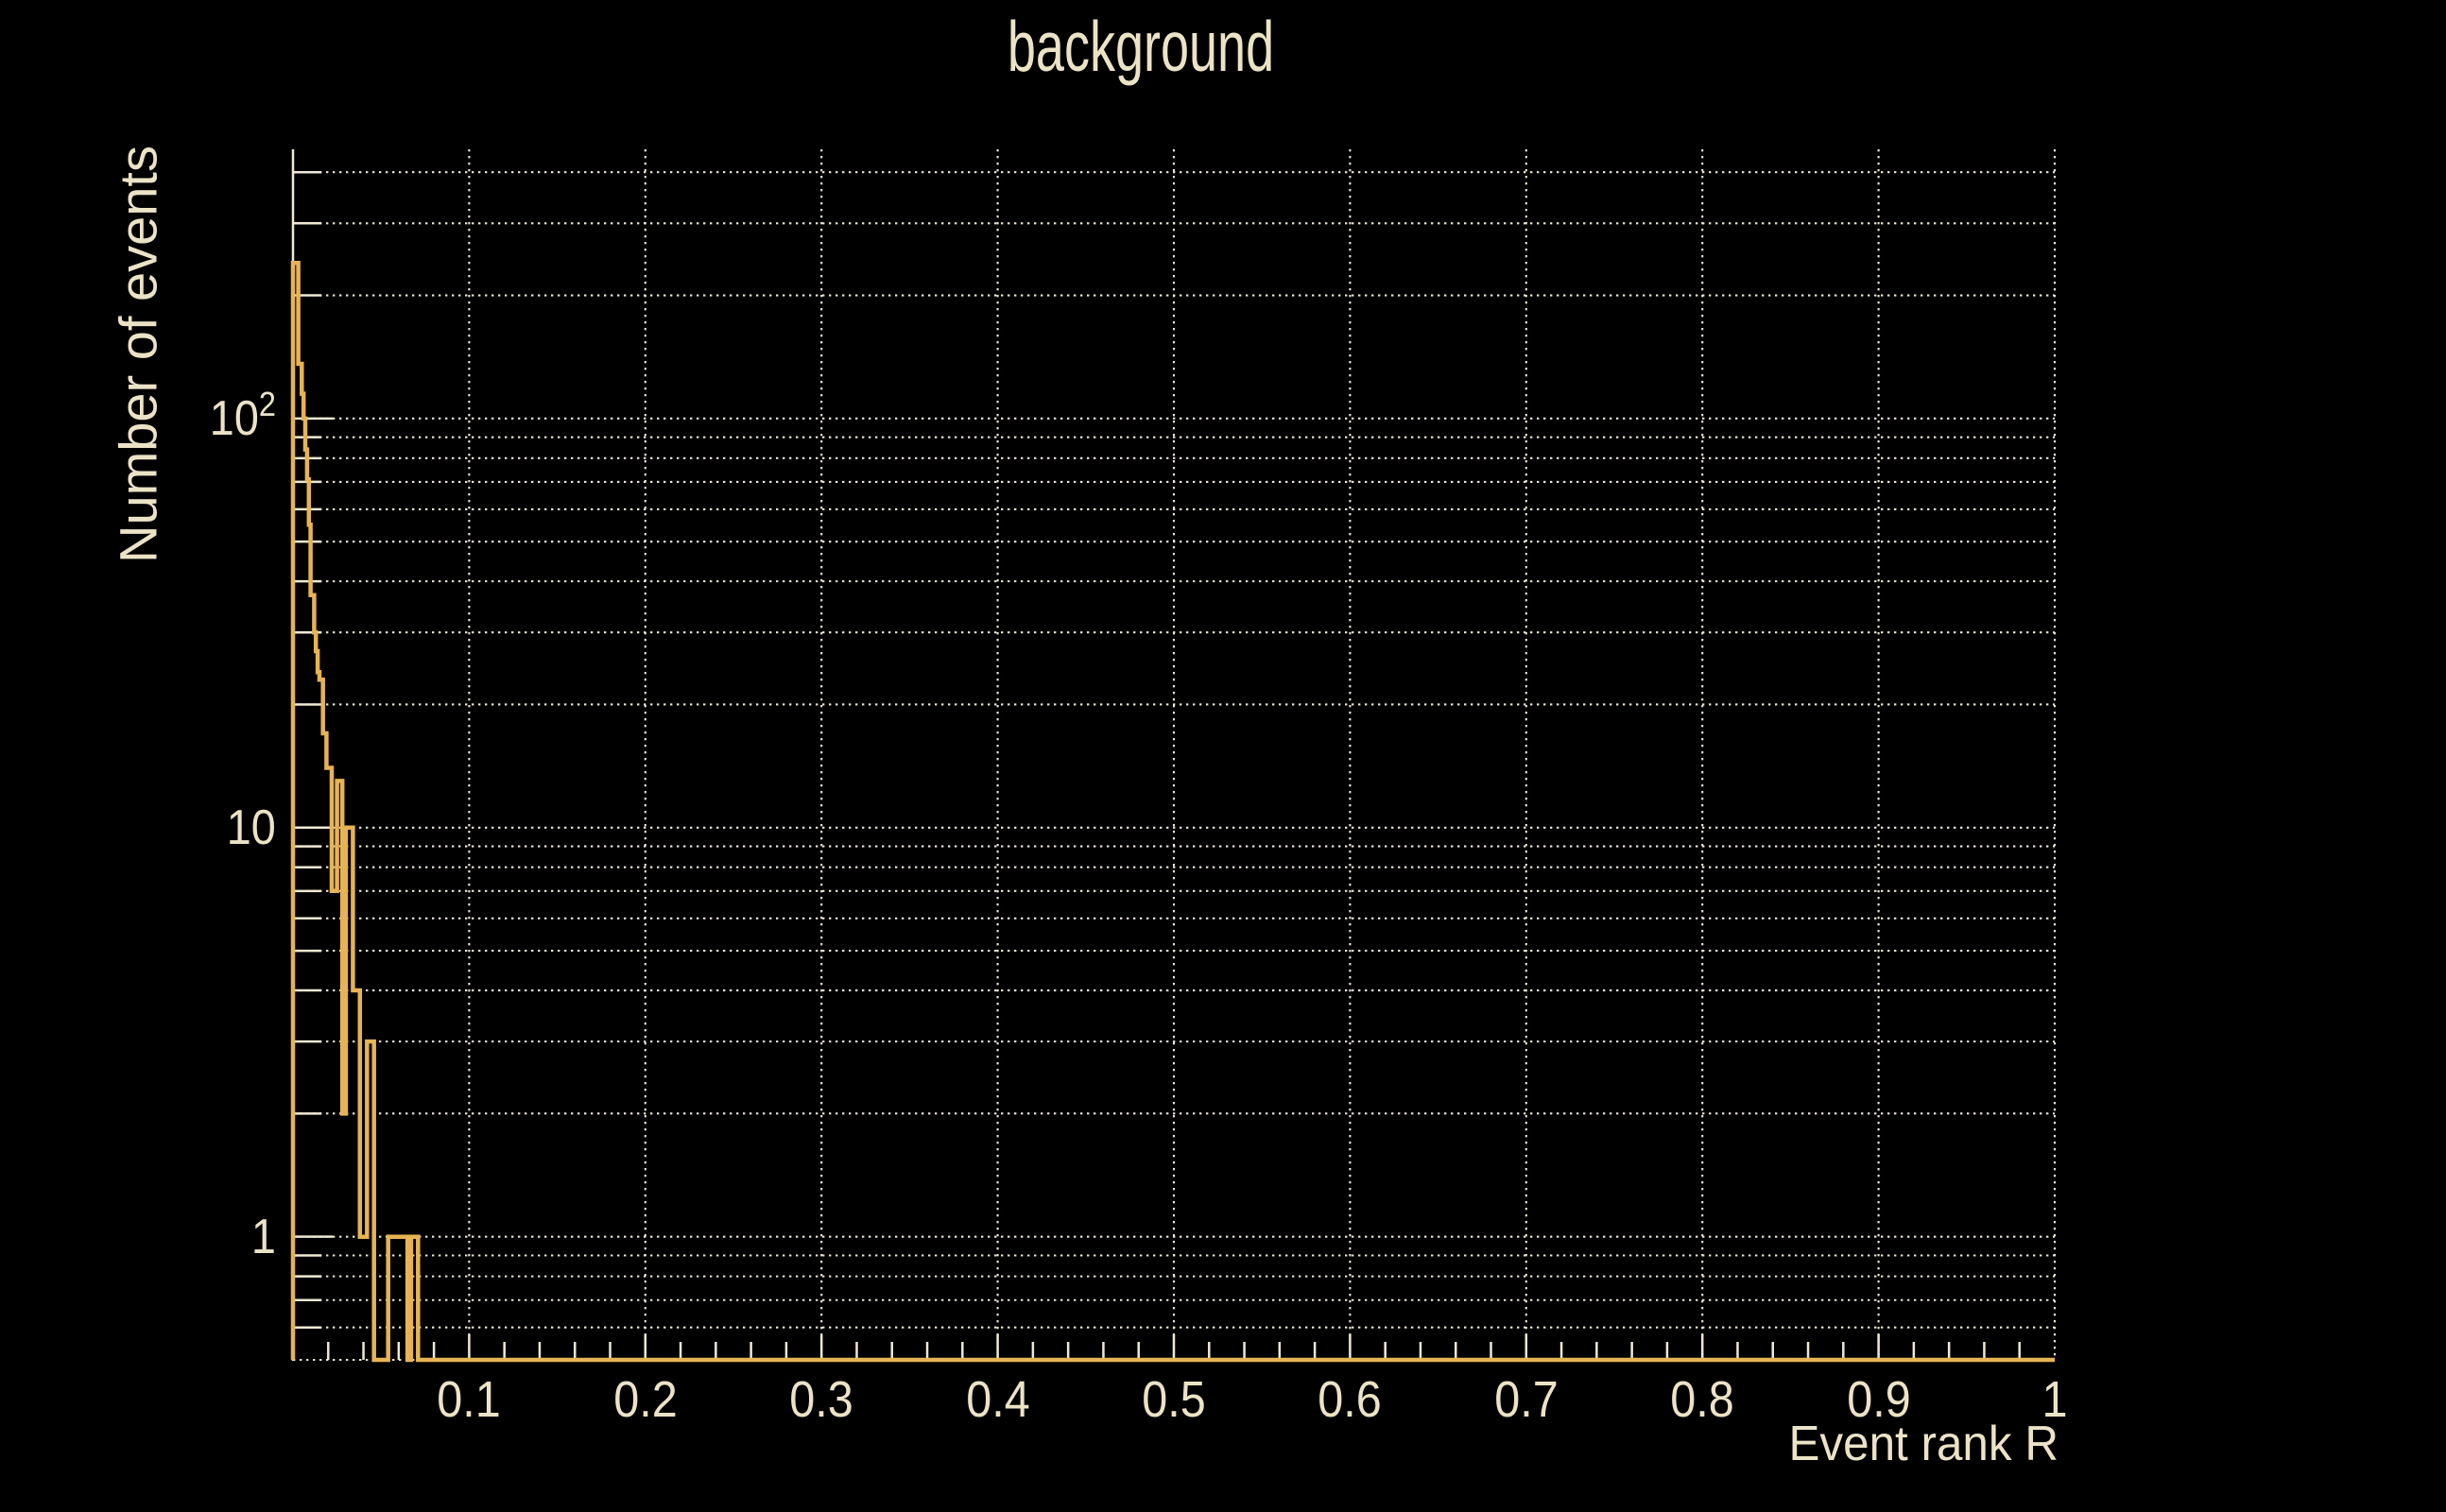  I want to click on x-tick-label-0.9: 0.9, so click(1878, 1399).